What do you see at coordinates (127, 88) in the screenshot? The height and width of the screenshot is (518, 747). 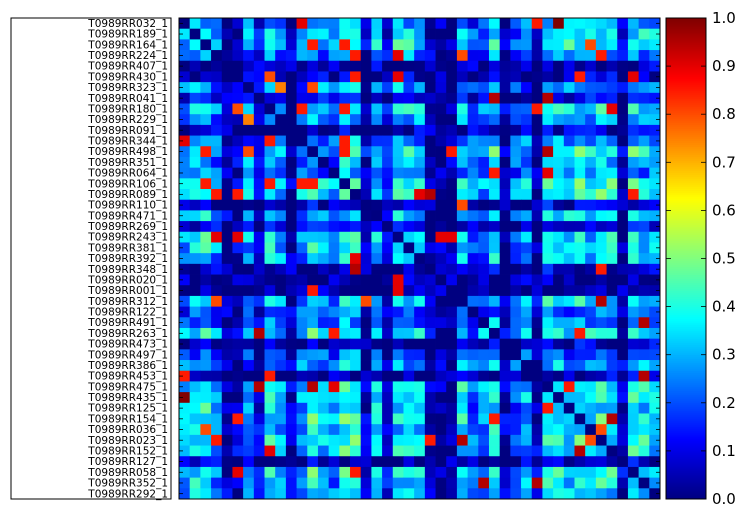 I see `row-label: T0989RR323_1` at bounding box center [127, 88].